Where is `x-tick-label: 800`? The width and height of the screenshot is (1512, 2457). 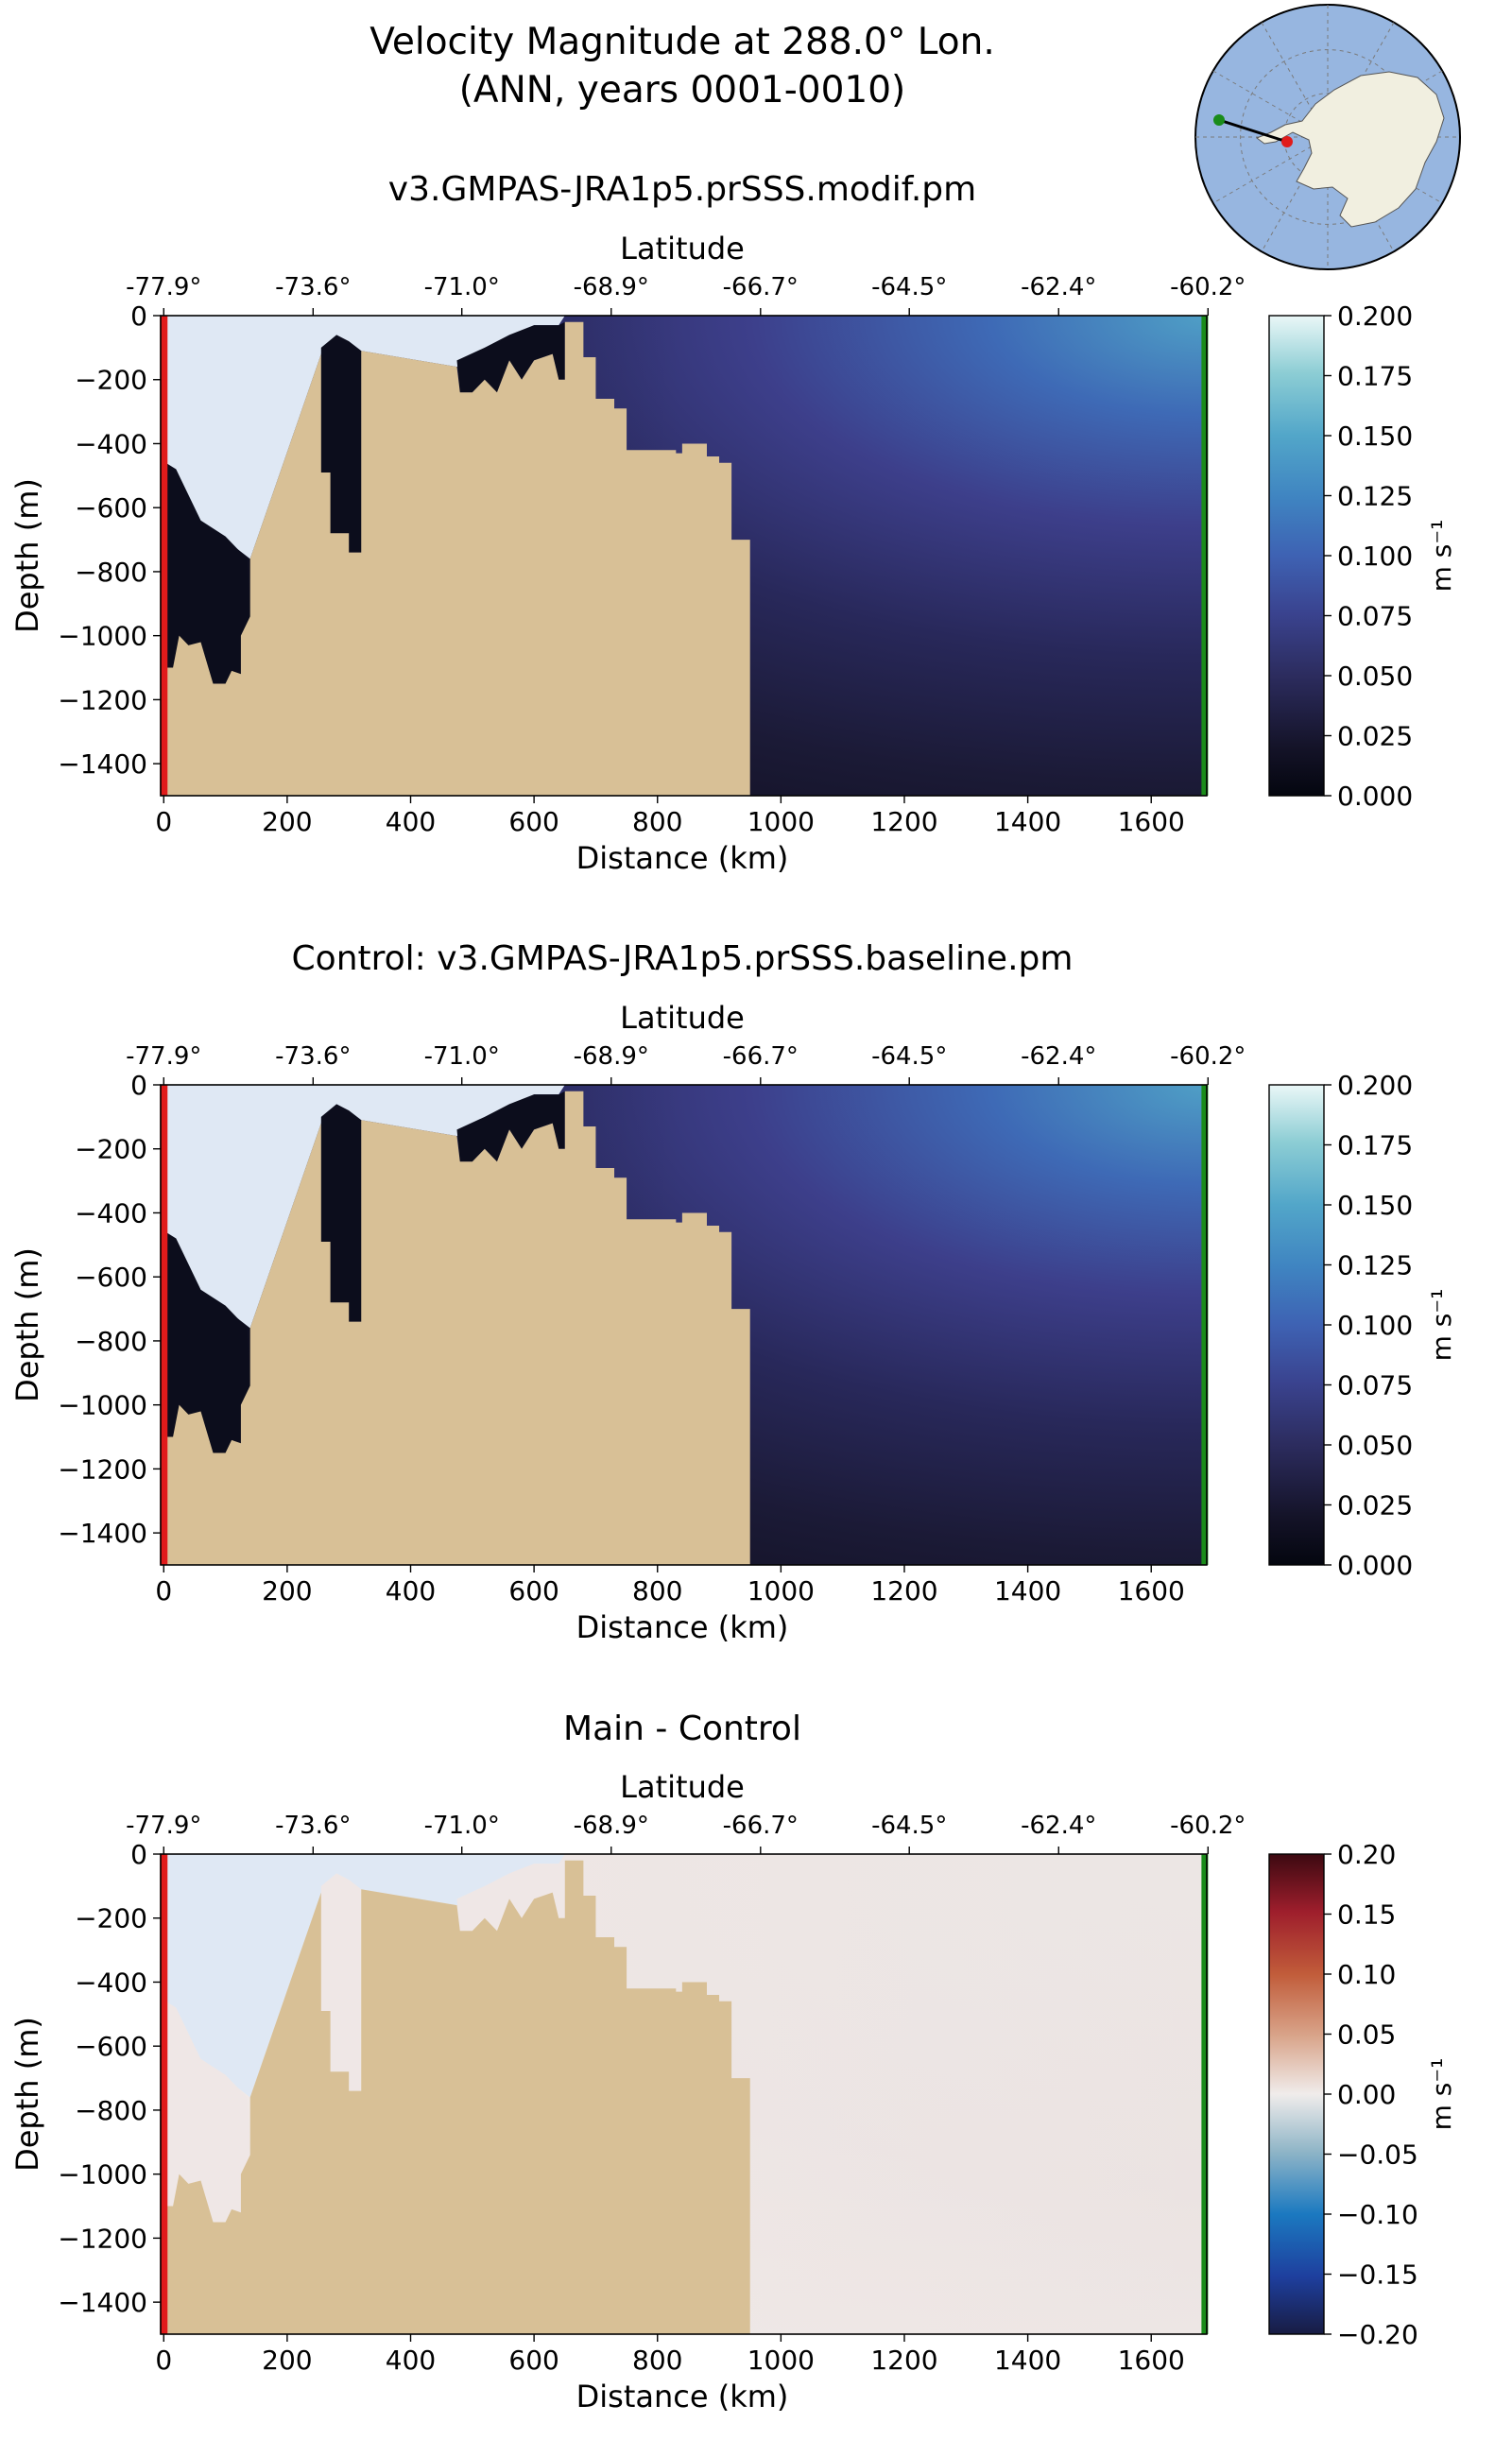 x-tick-label: 800 is located at coordinates (657, 2360).